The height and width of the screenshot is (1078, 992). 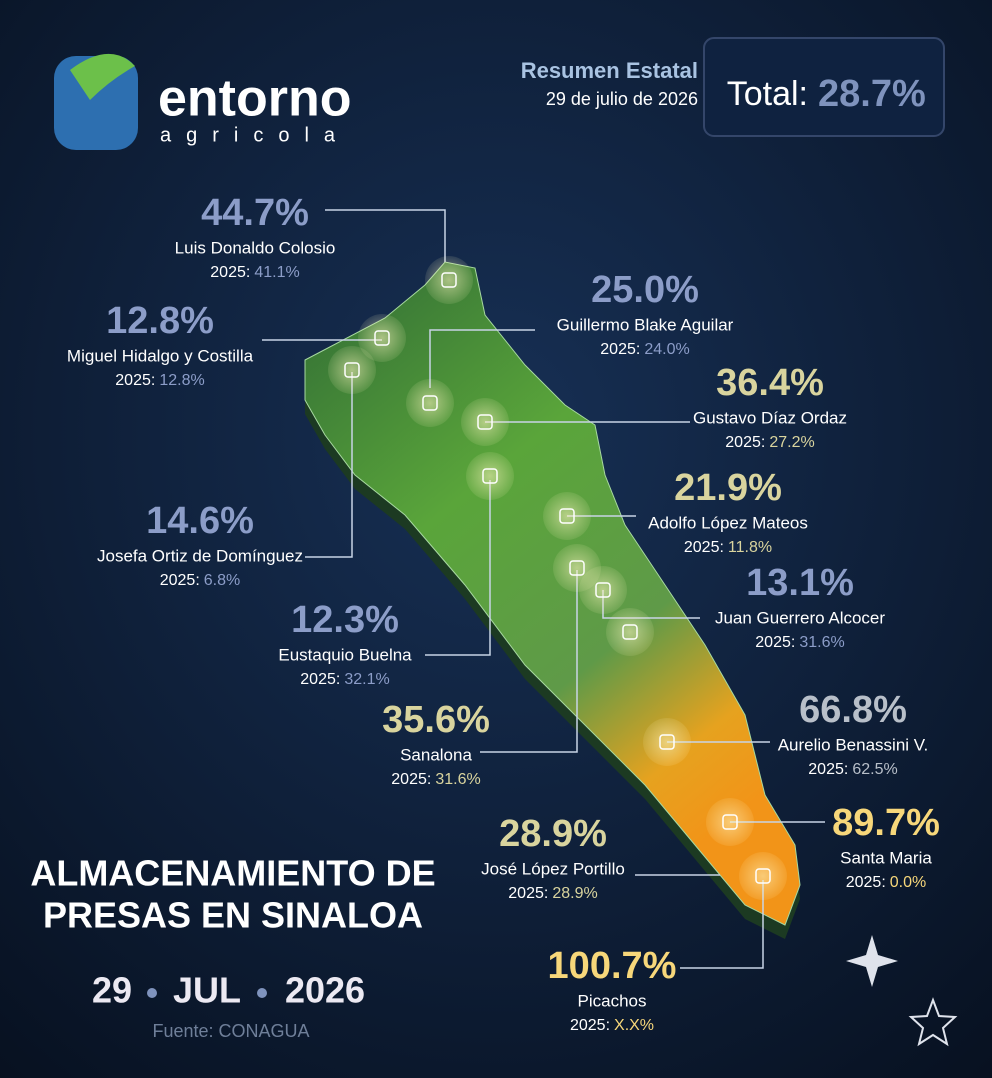 What do you see at coordinates (732, 606) in the screenshot?
I see `dam: 13.1% Juan Guerrero Alcocer 2025: 31.6%` at bounding box center [732, 606].